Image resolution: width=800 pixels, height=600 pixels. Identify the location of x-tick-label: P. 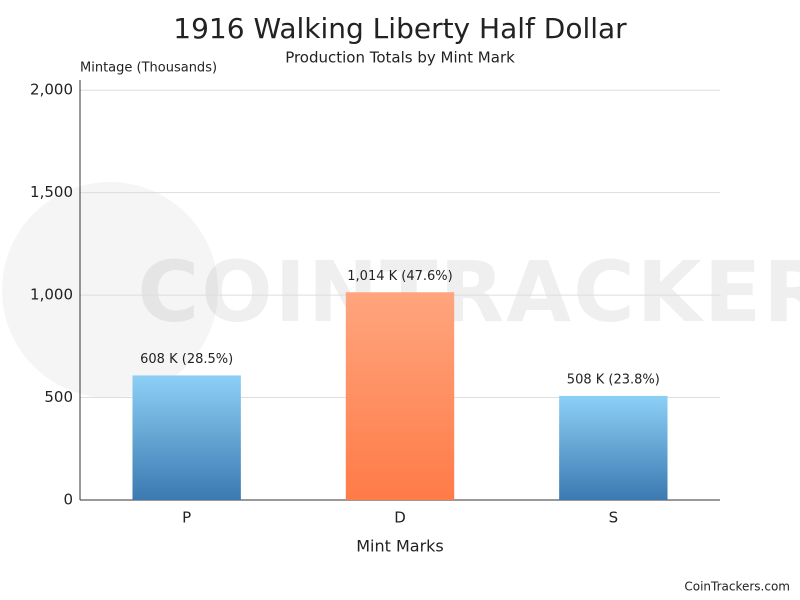
(186, 518).